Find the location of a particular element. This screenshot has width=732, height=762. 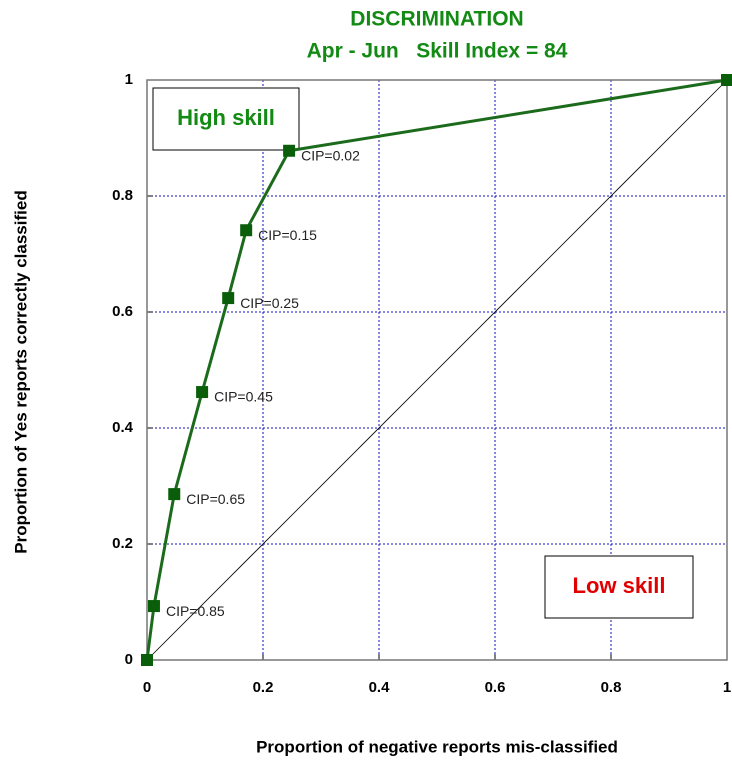

y-tick-label: 1 is located at coordinates (129, 79).